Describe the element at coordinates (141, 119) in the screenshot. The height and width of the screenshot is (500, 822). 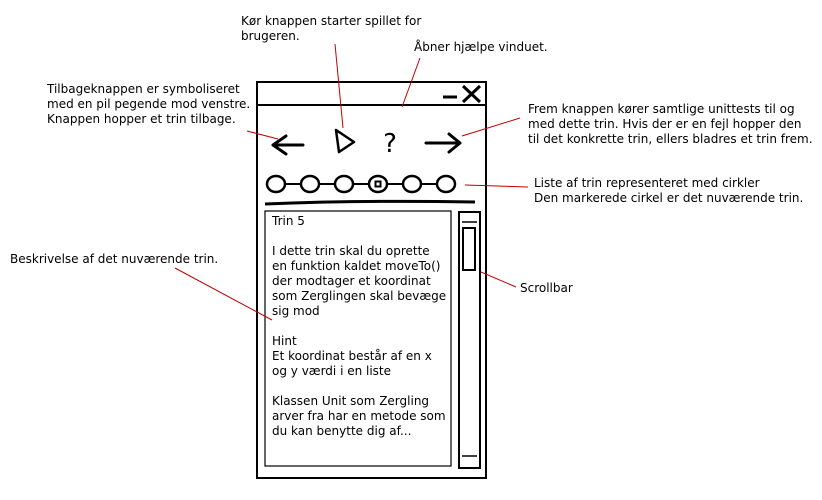
I see `annotation-line: Knappen hopper et trin tilbage.` at that location.